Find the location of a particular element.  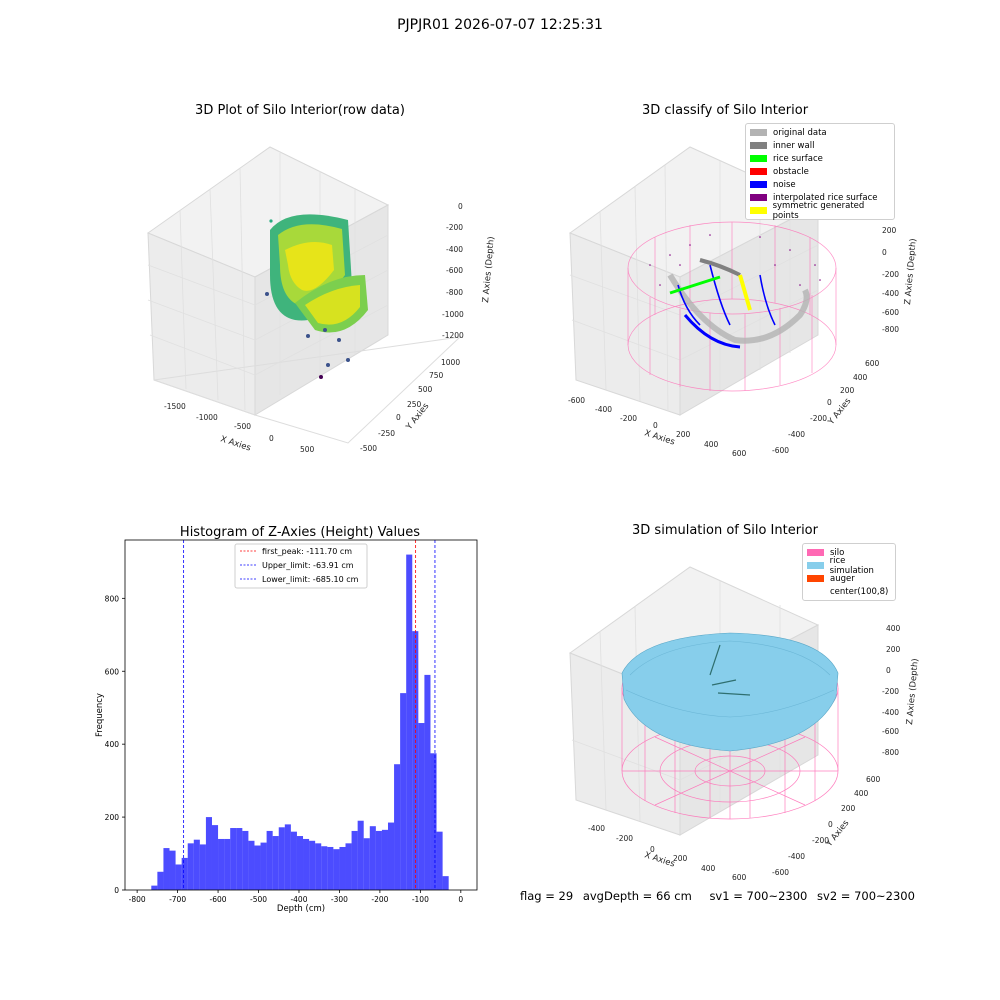

classify-z-tick: -600 is located at coordinates (890, 312).